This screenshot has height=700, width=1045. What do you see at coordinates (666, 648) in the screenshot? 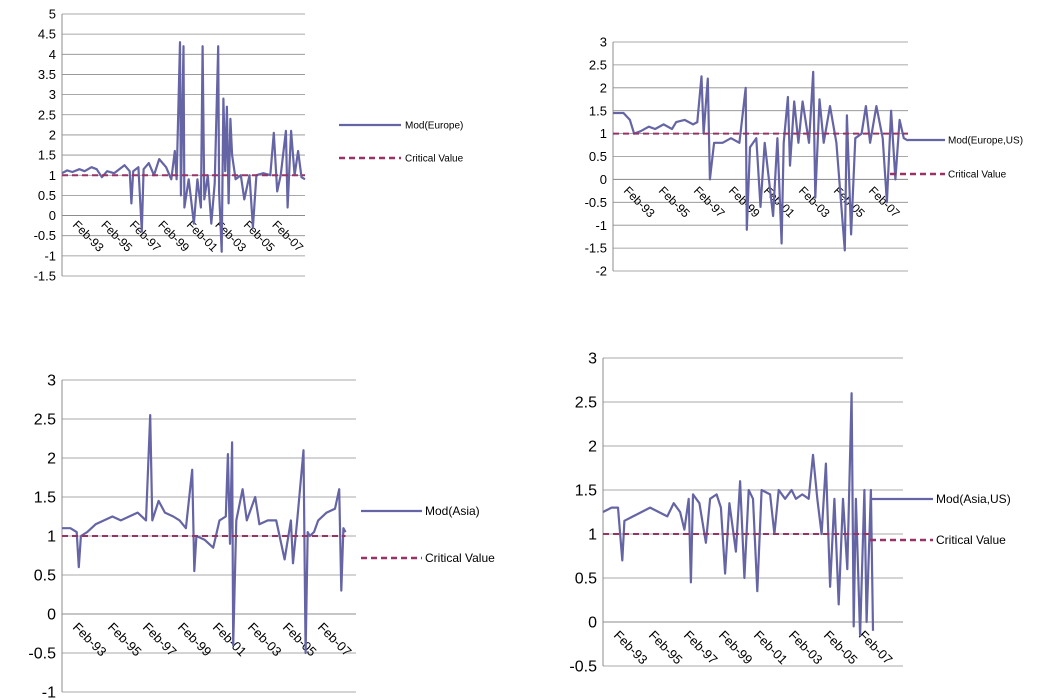
I see `x-tick-label: Feb-95` at bounding box center [666, 648].